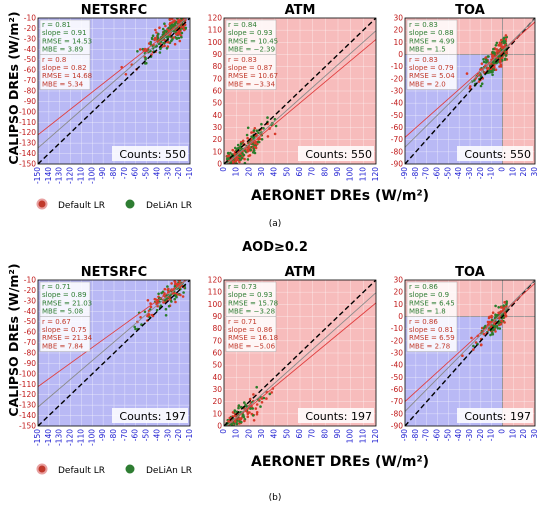 This screenshot has width=550, height=508. Describe the element at coordinates (397, 365) in the screenshot. I see `y-tick-label: -40` at that location.